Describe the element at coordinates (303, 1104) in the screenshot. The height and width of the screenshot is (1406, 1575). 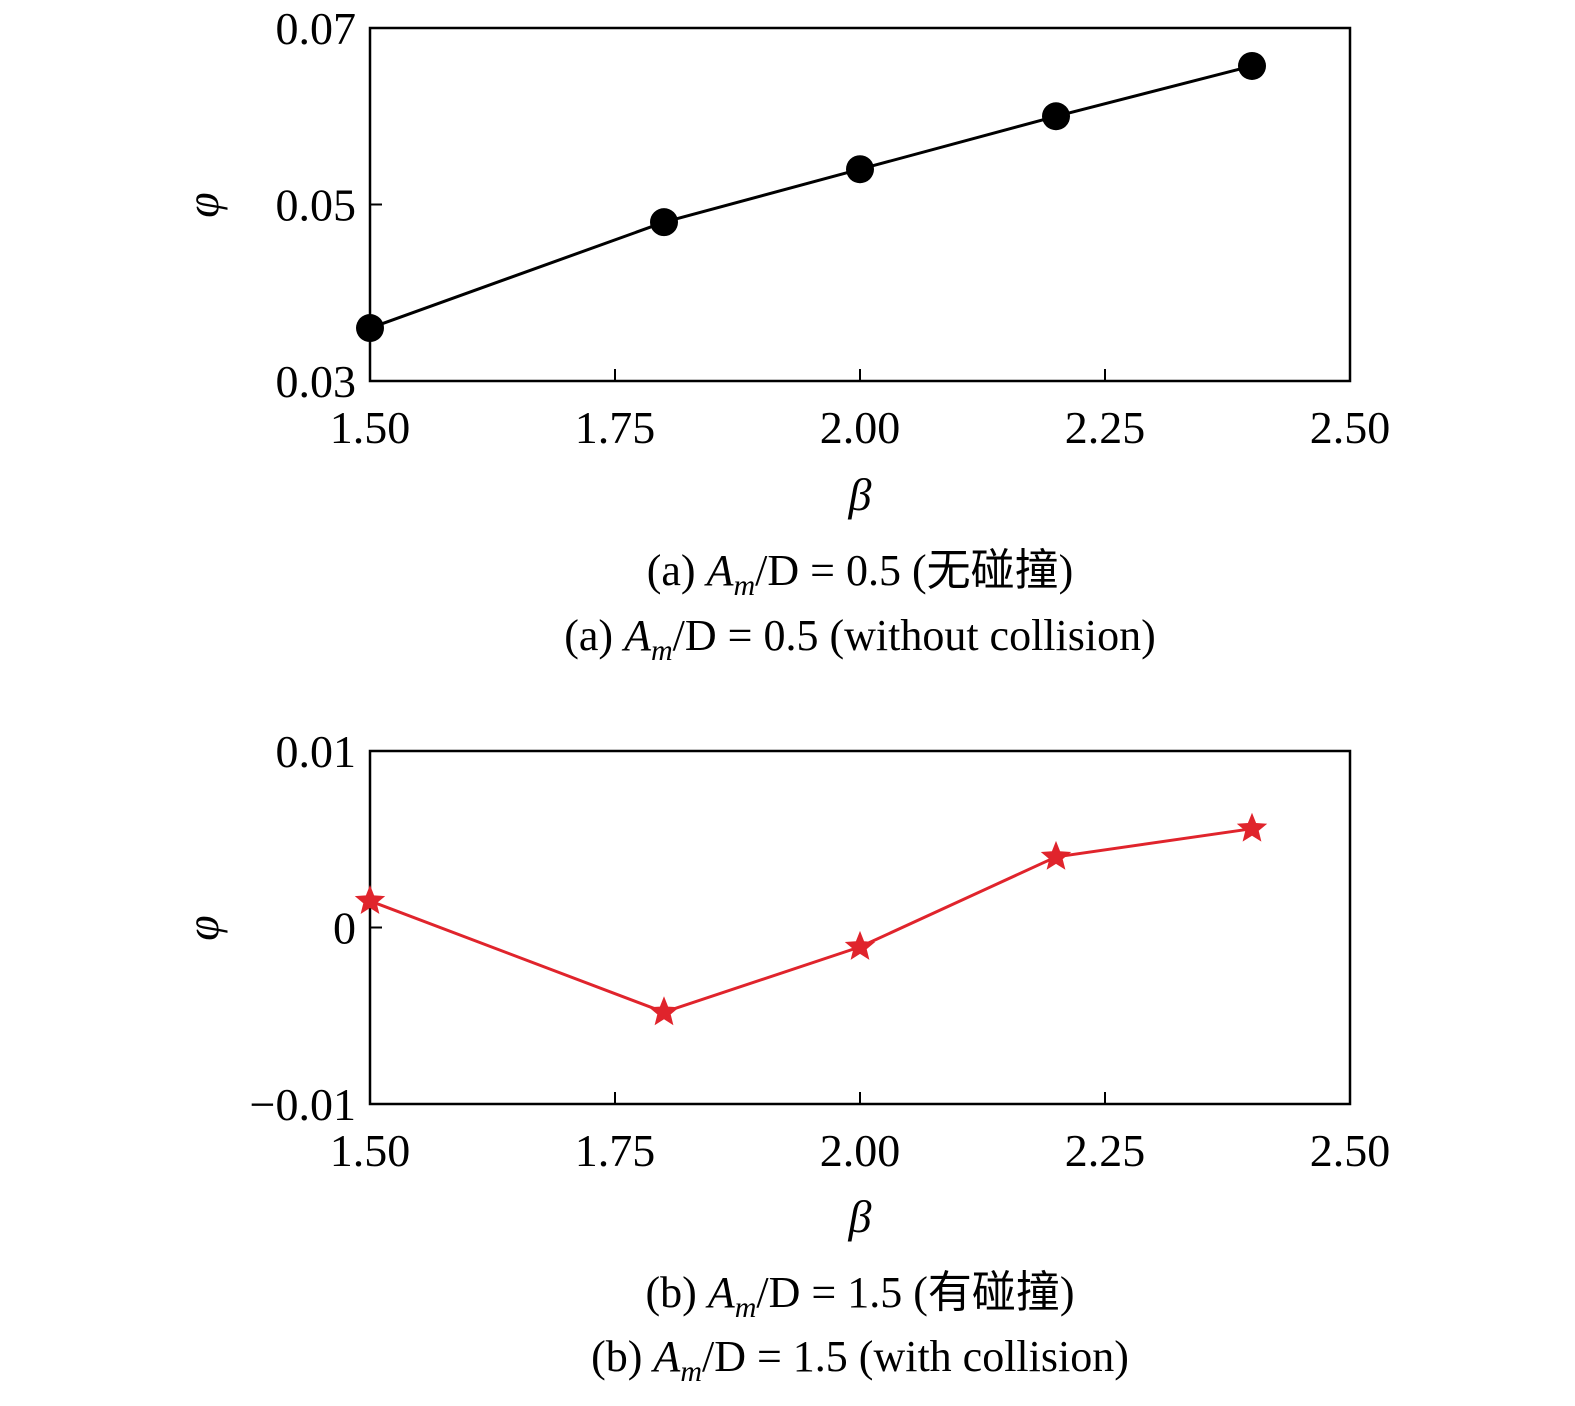
I see `y-tick-label: −0.01` at that location.